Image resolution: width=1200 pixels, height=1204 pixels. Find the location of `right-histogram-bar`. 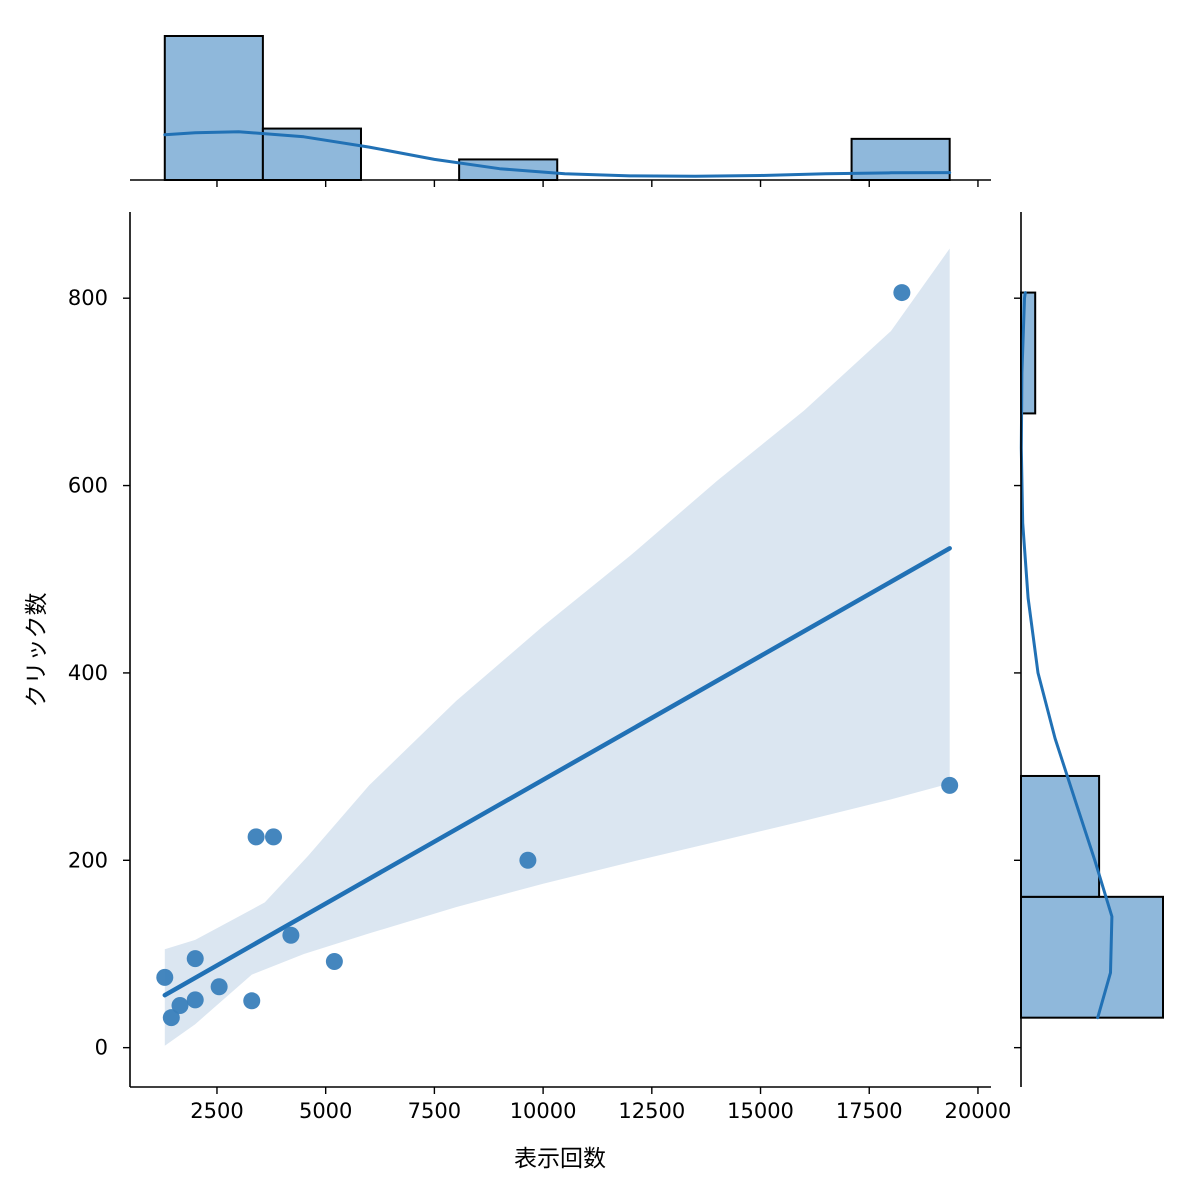

right-histogram-bar is located at coordinates (1092, 957).